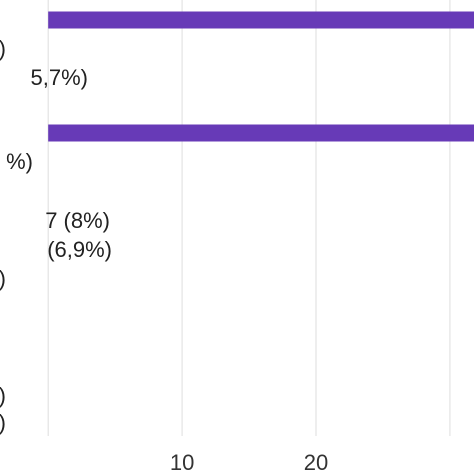 Image resolution: width=474 pixels, height=474 pixels. What do you see at coordinates (59, 77) in the screenshot?
I see `data-label-2: 5,7%)` at bounding box center [59, 77].